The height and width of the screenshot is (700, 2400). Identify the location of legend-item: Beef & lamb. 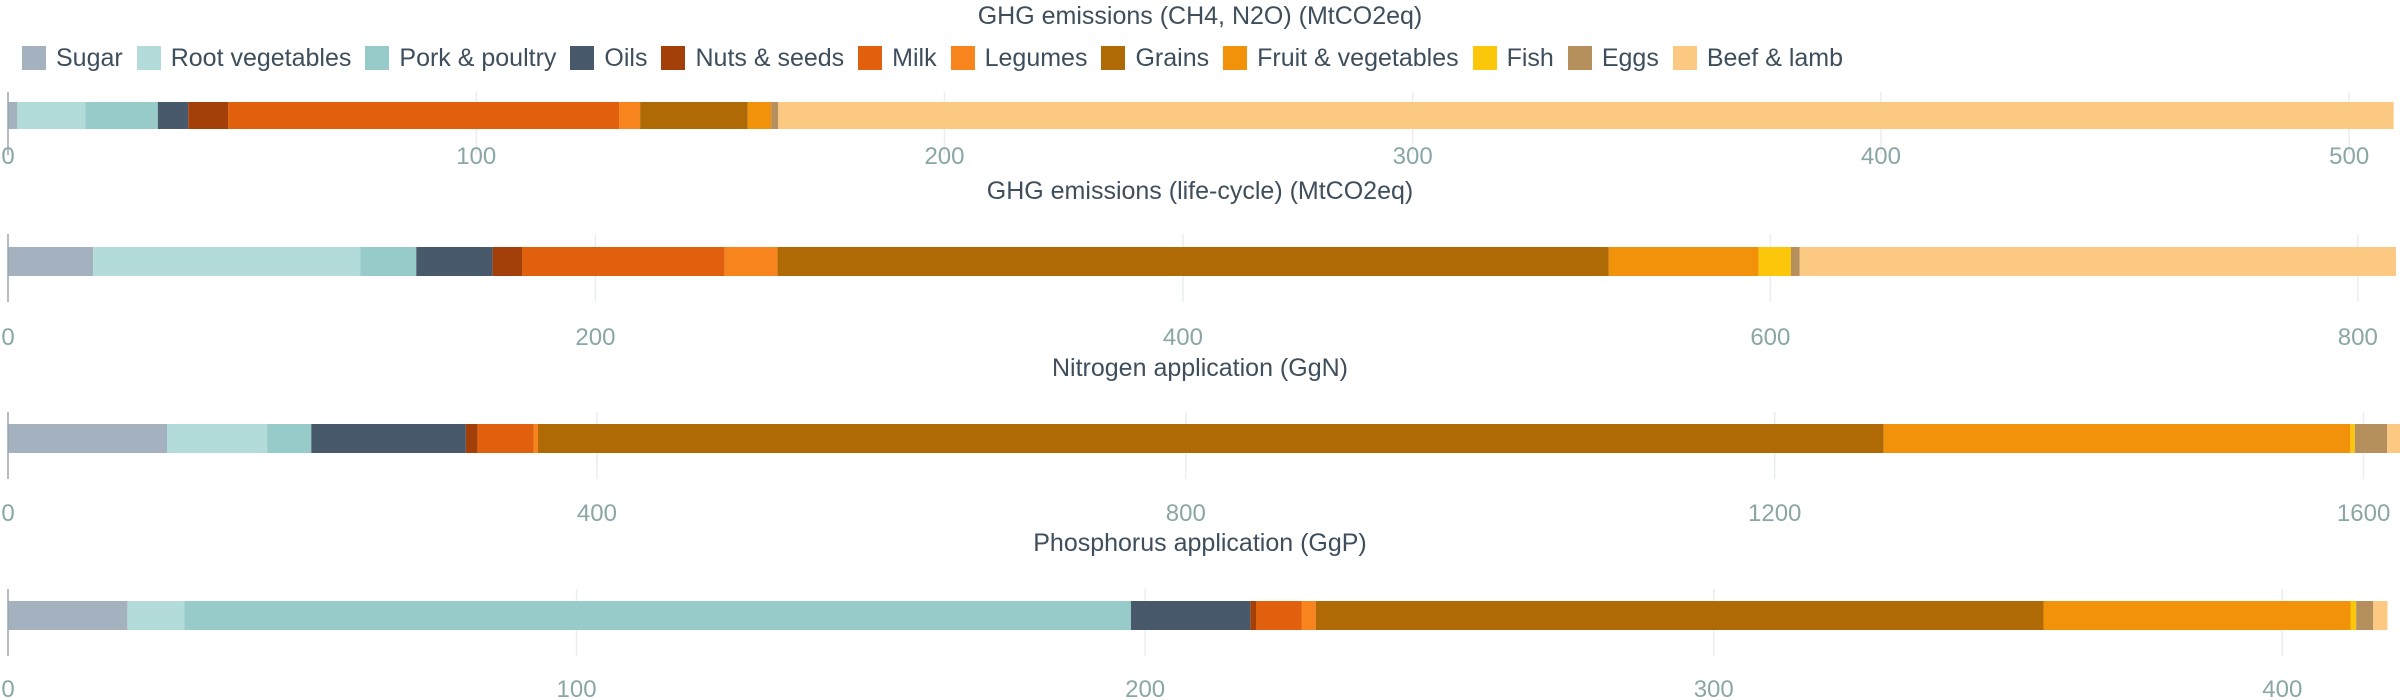
(1757, 58).